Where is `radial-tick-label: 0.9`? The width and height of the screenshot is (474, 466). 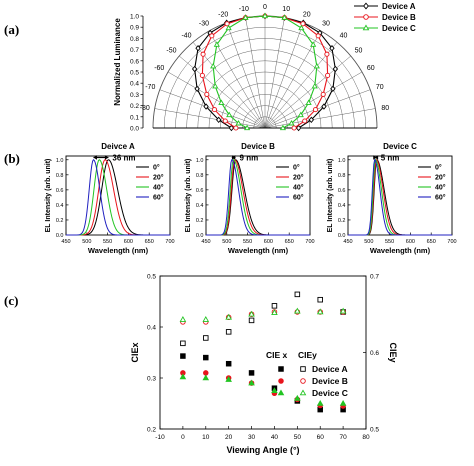 radial-tick-label: 0.9 is located at coordinates (134, 28).